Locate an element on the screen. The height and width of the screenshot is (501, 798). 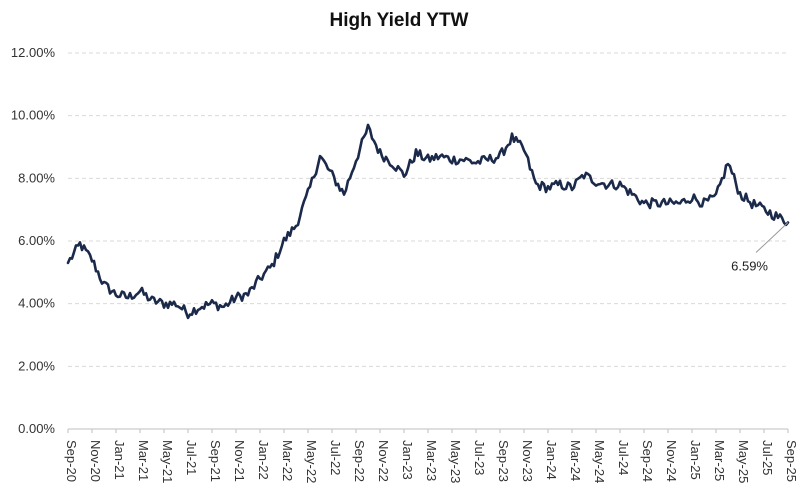
x-tick-label: Jul-23 is located at coordinates (479, 457).